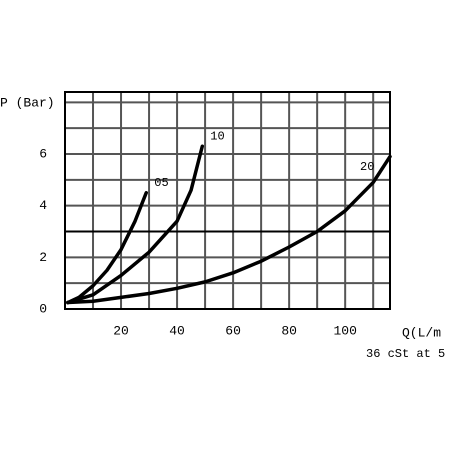 The width and height of the screenshot is (452, 452). Describe the element at coordinates (43, 205) in the screenshot. I see `y-tick-label: 4` at that location.